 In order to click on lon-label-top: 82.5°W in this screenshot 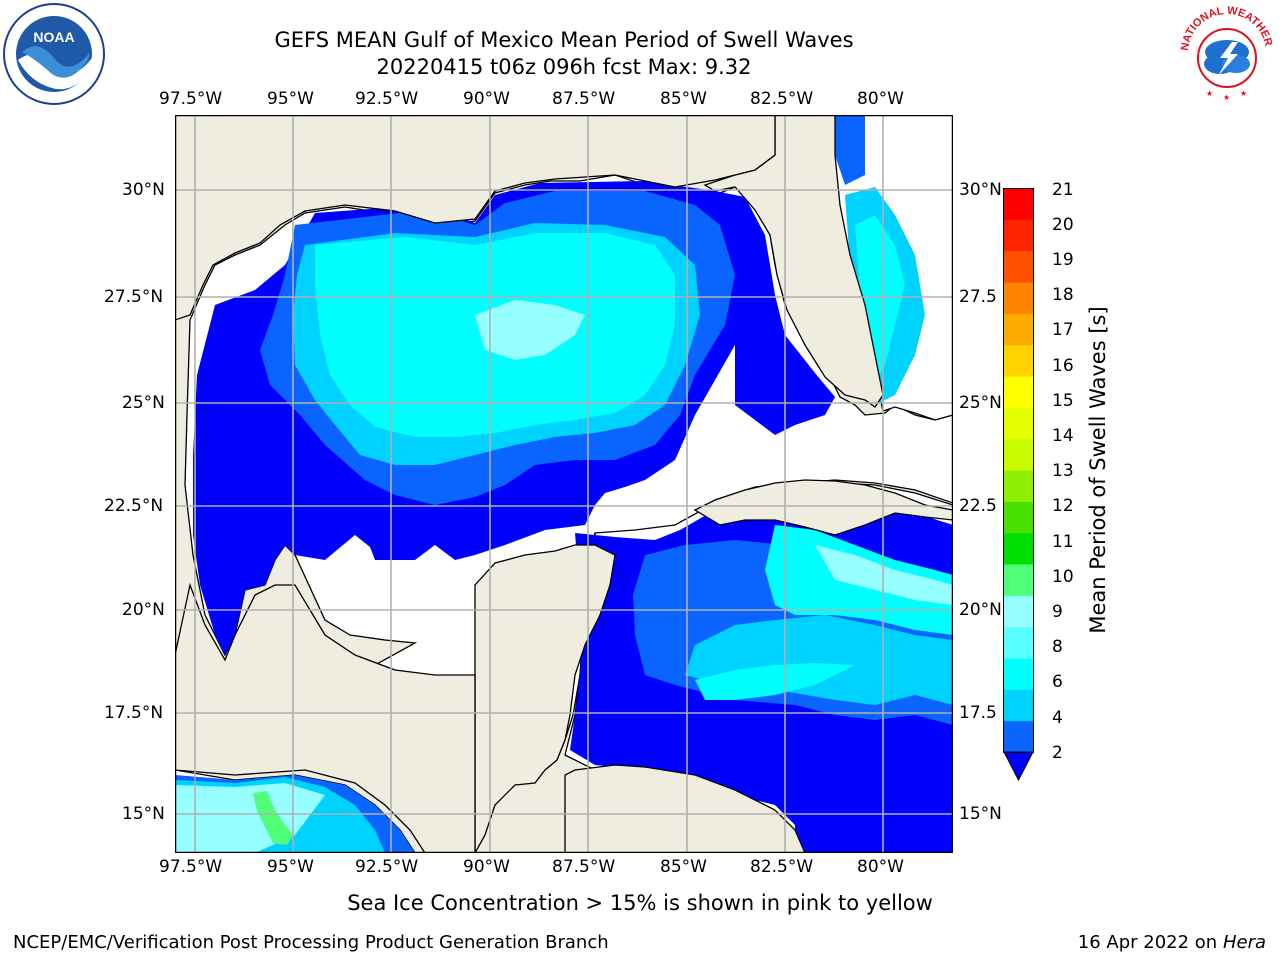, I will do `click(782, 99)`.